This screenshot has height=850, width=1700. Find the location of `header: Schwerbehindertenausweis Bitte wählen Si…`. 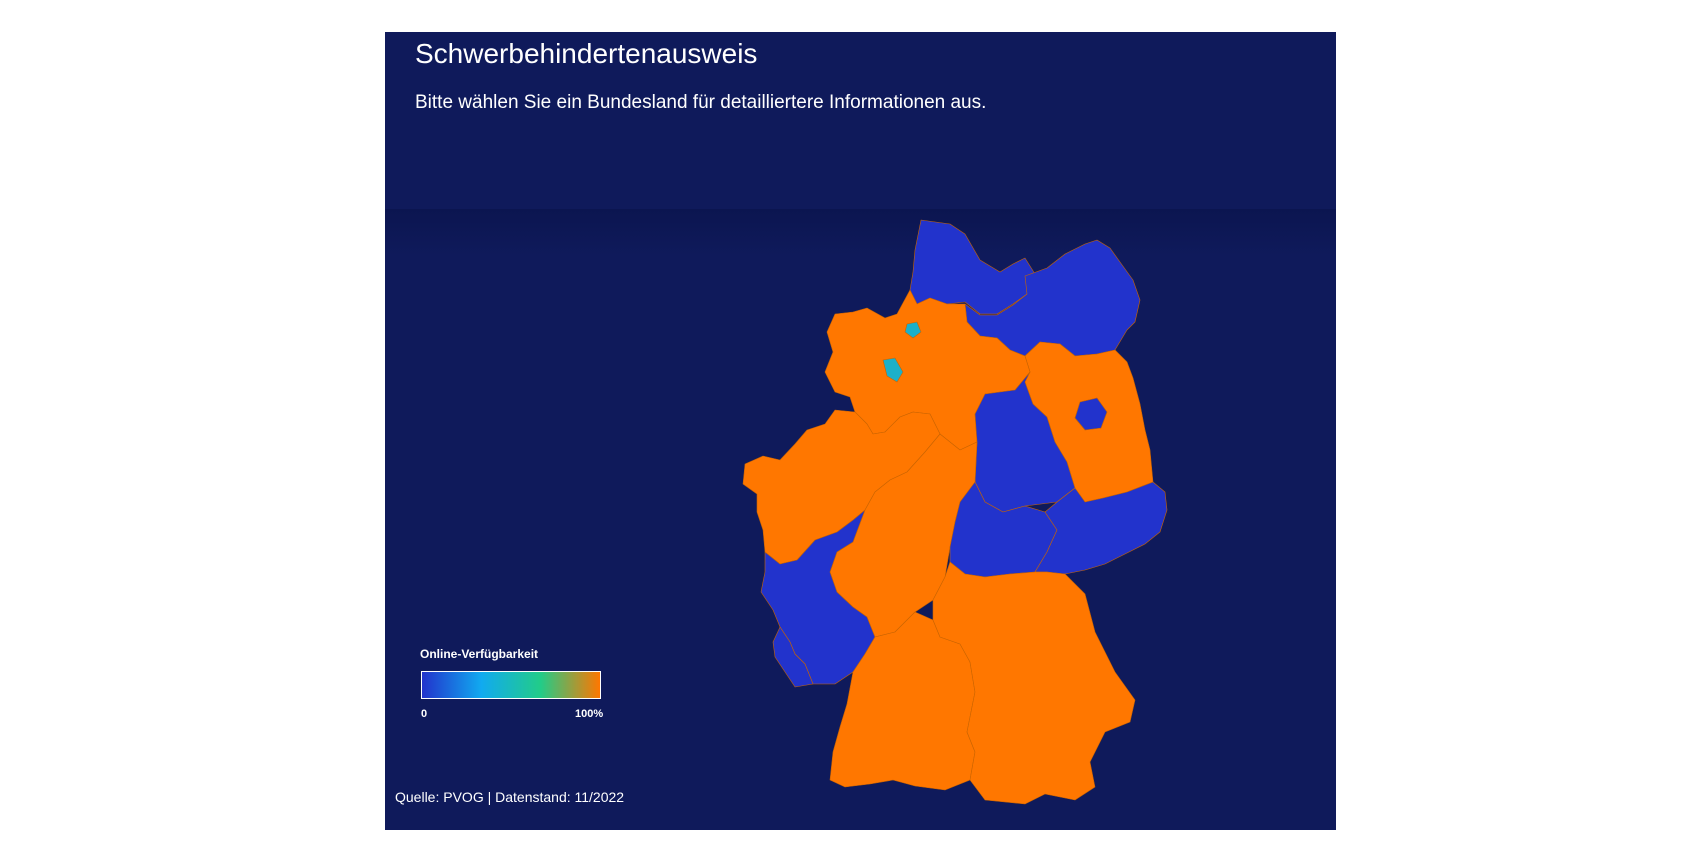

header: Schwerbehindertenausweis Bitte wählen Si… is located at coordinates (860, 120).